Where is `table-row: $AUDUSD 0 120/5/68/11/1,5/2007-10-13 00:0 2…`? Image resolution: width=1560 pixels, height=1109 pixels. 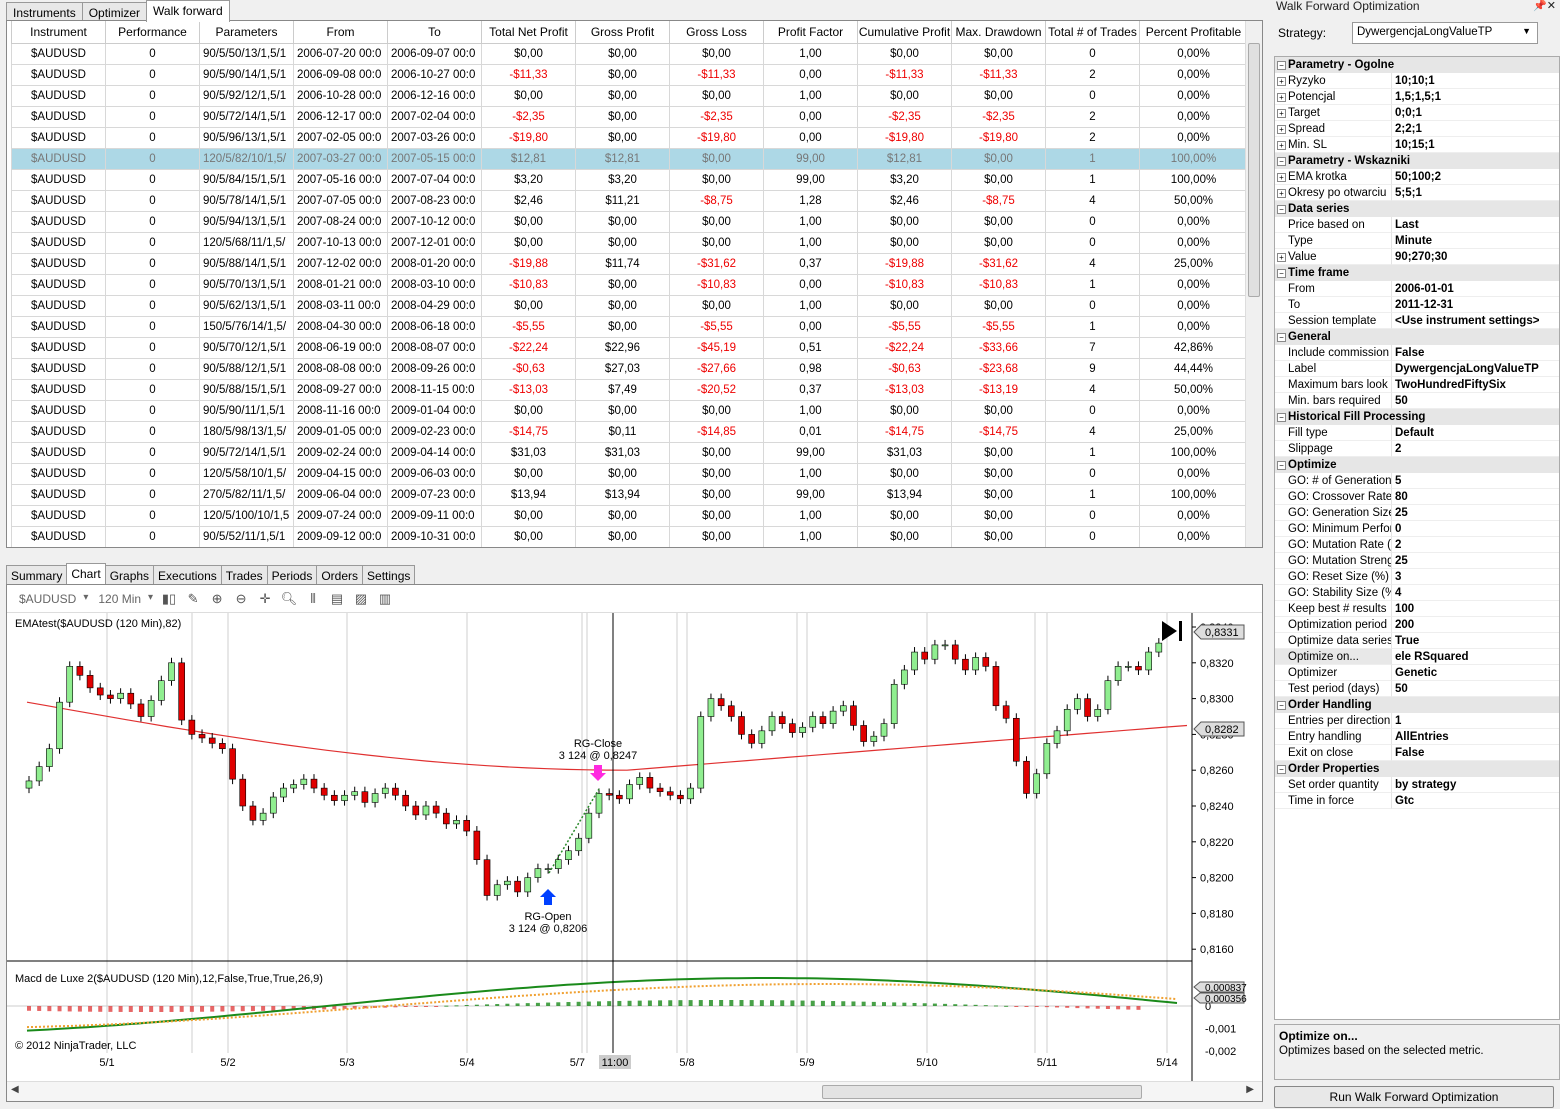
table-row: $AUDUSD 0 120/5/68/11/1,5/2007-10-13 00:0 2… is located at coordinates (629, 242).